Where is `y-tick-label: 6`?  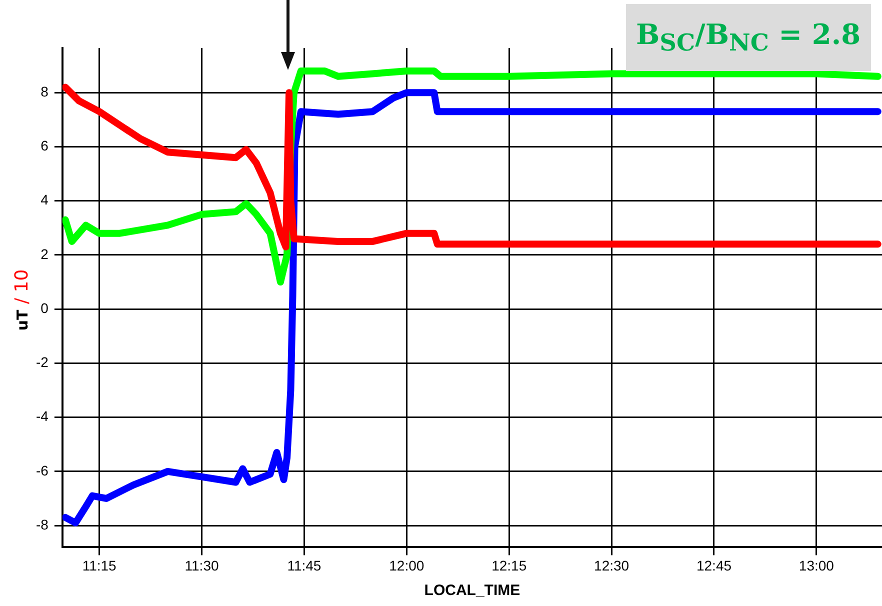
y-tick-label: 6 is located at coordinates (44, 146).